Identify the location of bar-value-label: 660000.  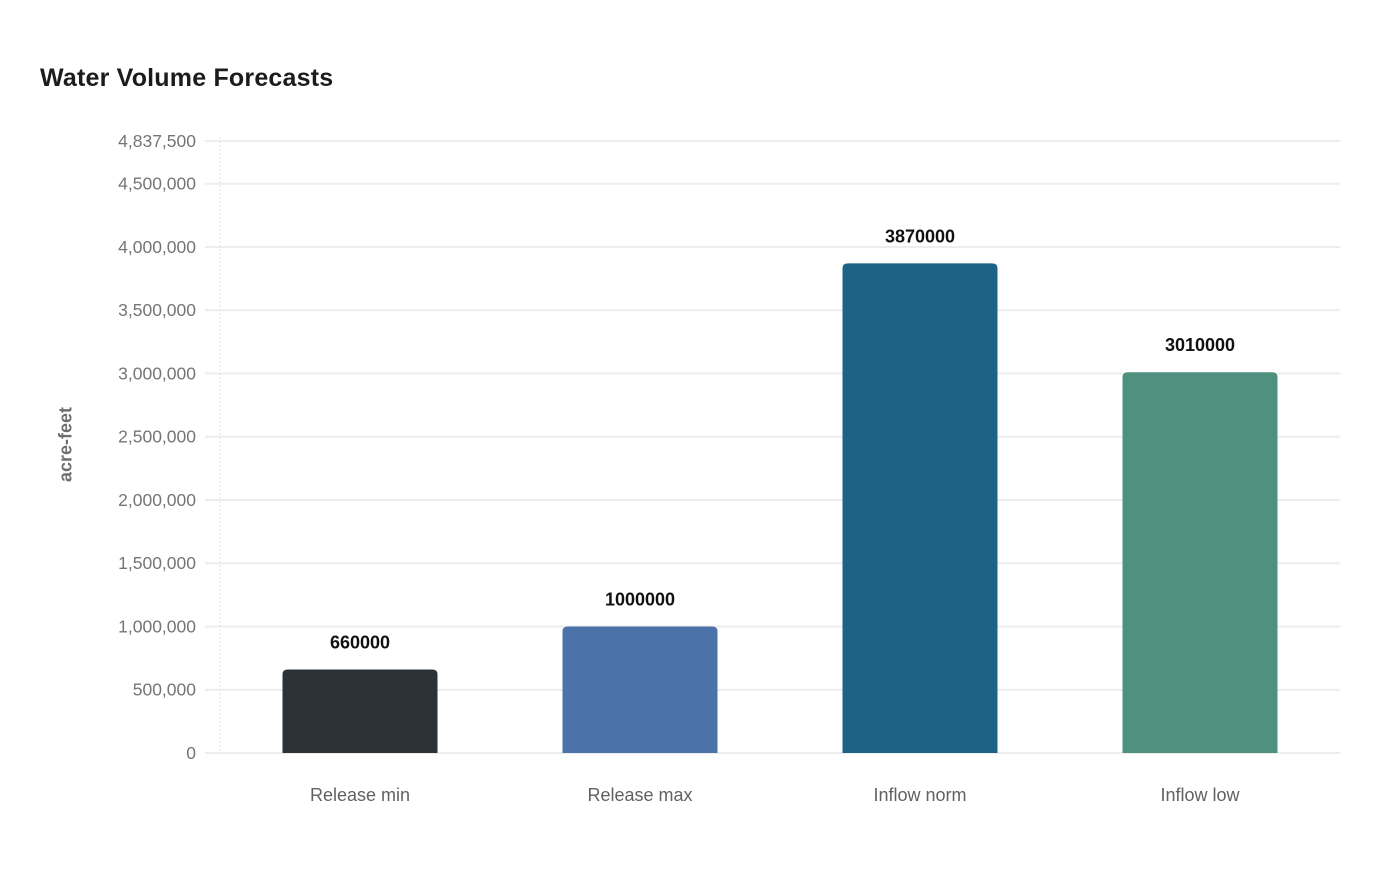
(360, 643).